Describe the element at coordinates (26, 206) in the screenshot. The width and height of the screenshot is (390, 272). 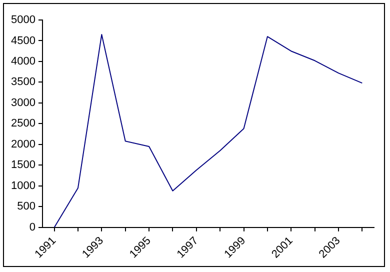
I see `y-tick-label: 500` at that location.